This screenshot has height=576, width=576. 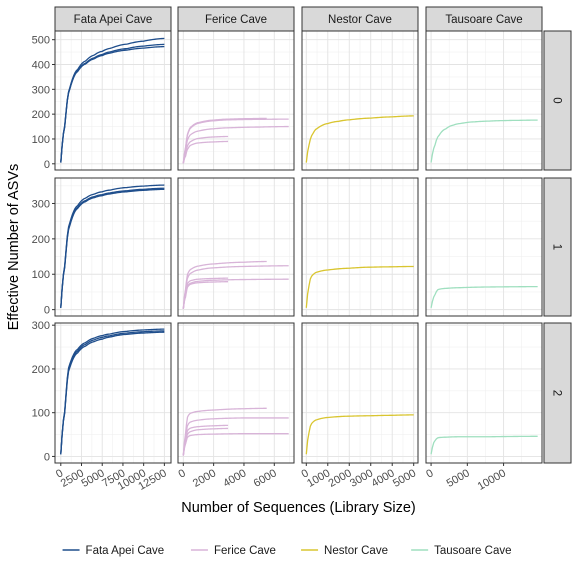 I want to click on facet-strip-label: Ferice Cave, so click(x=236, y=20).